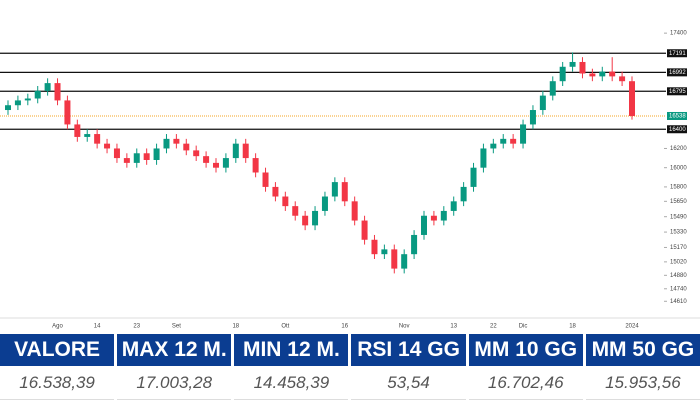  Describe the element at coordinates (678, 248) in the screenshot. I see `y-tick-label: 15170` at that location.